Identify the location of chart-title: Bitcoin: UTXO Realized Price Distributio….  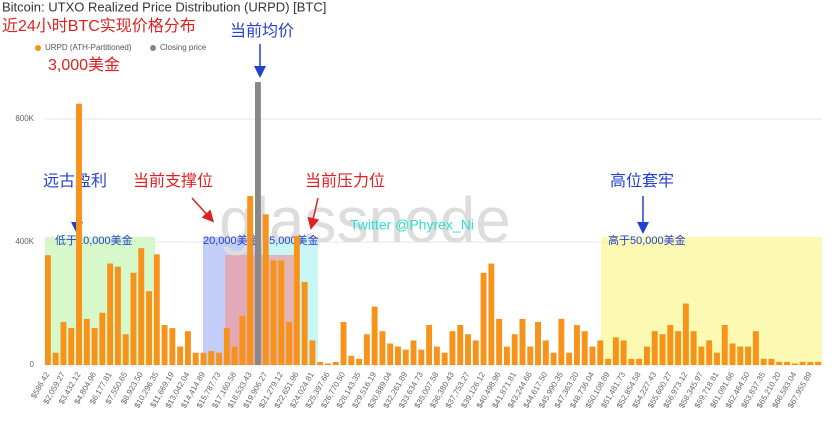
(164, 7).